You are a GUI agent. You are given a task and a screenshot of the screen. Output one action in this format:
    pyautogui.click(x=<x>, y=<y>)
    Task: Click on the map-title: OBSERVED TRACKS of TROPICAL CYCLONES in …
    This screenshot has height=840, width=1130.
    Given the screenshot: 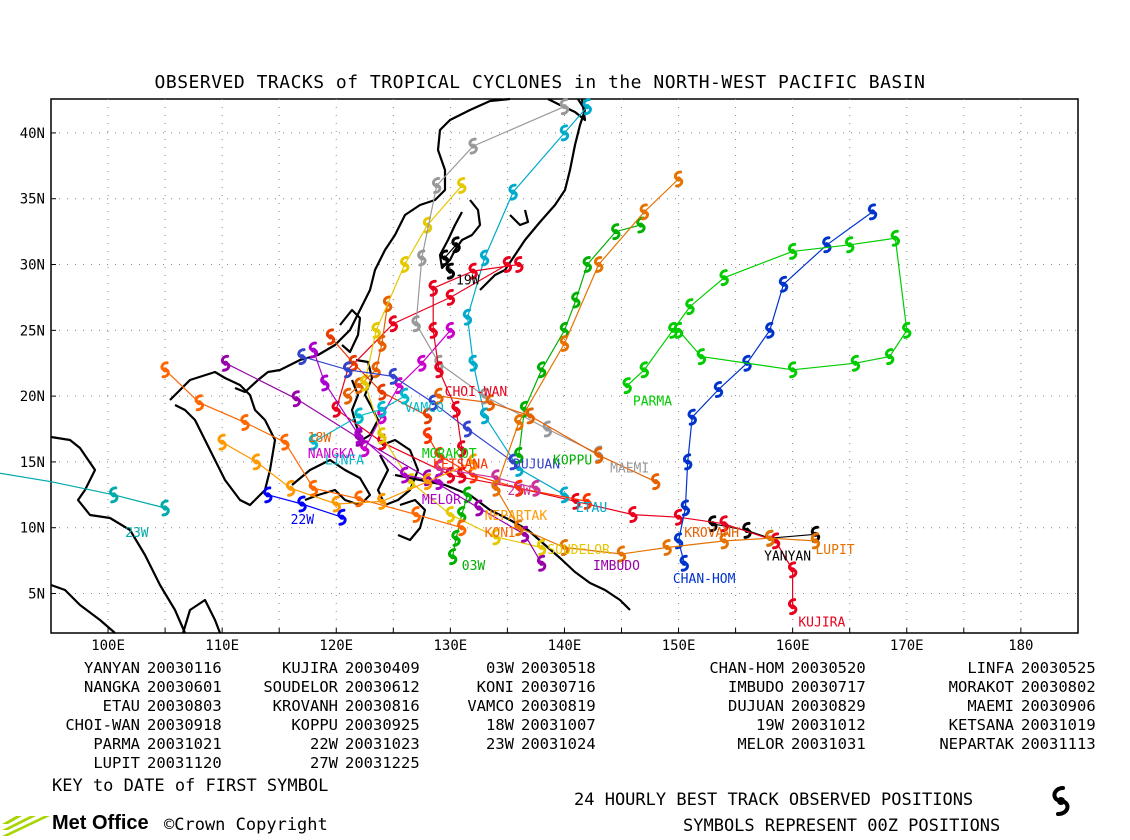 What is the action you would take?
    pyautogui.click(x=540, y=82)
    